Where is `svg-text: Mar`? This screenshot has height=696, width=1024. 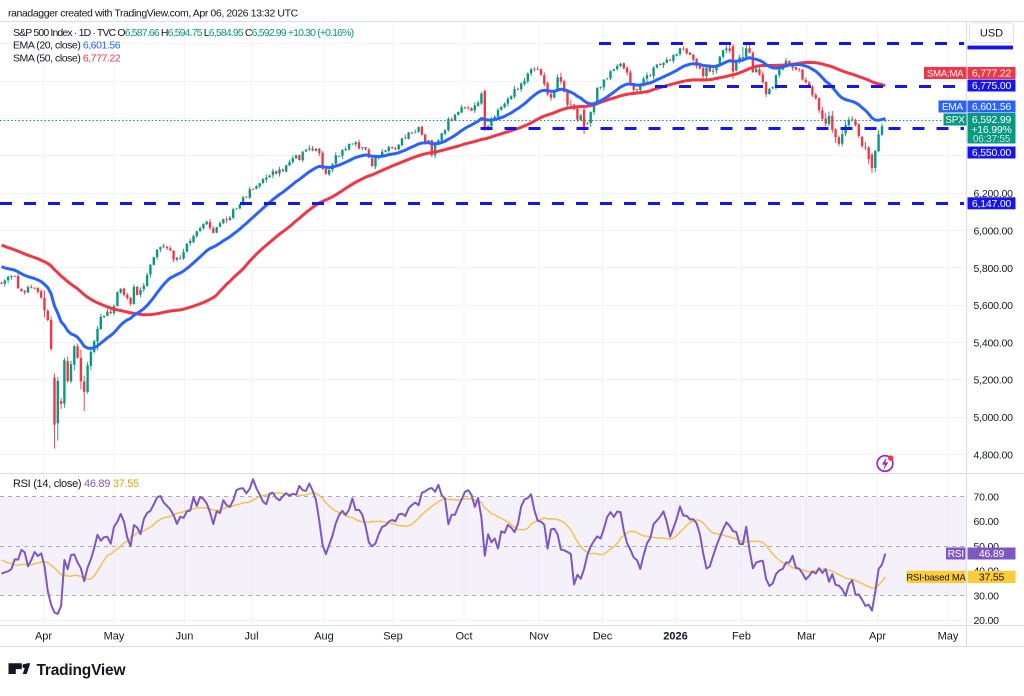 svg-text: Mar is located at coordinates (806, 637).